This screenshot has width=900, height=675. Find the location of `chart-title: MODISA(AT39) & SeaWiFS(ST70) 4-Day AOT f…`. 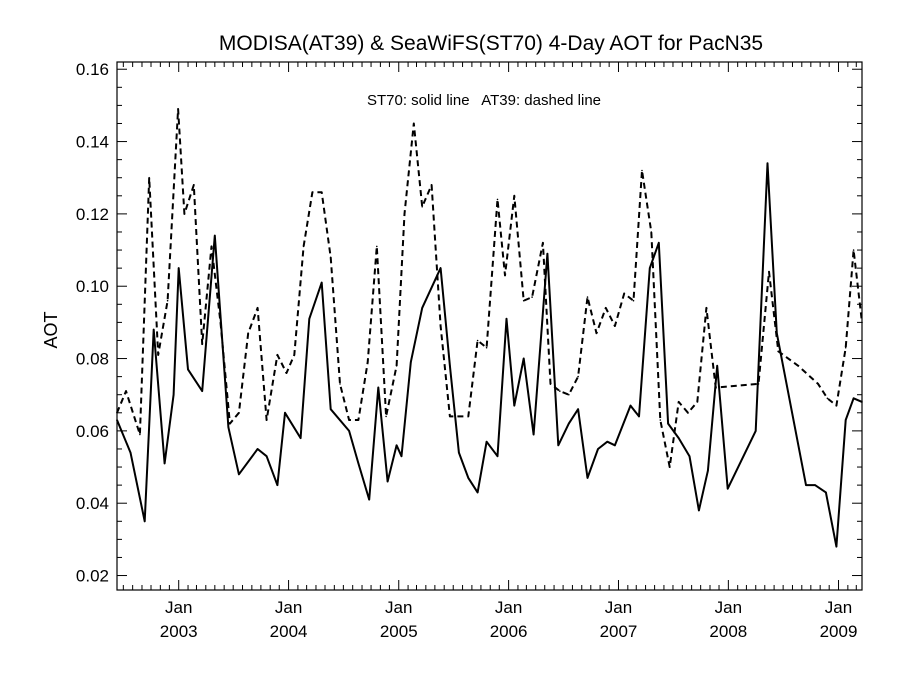

chart-title: MODISA(AT39) & SeaWiFS(ST70) 4-Day AOT f… is located at coordinates (491, 43).